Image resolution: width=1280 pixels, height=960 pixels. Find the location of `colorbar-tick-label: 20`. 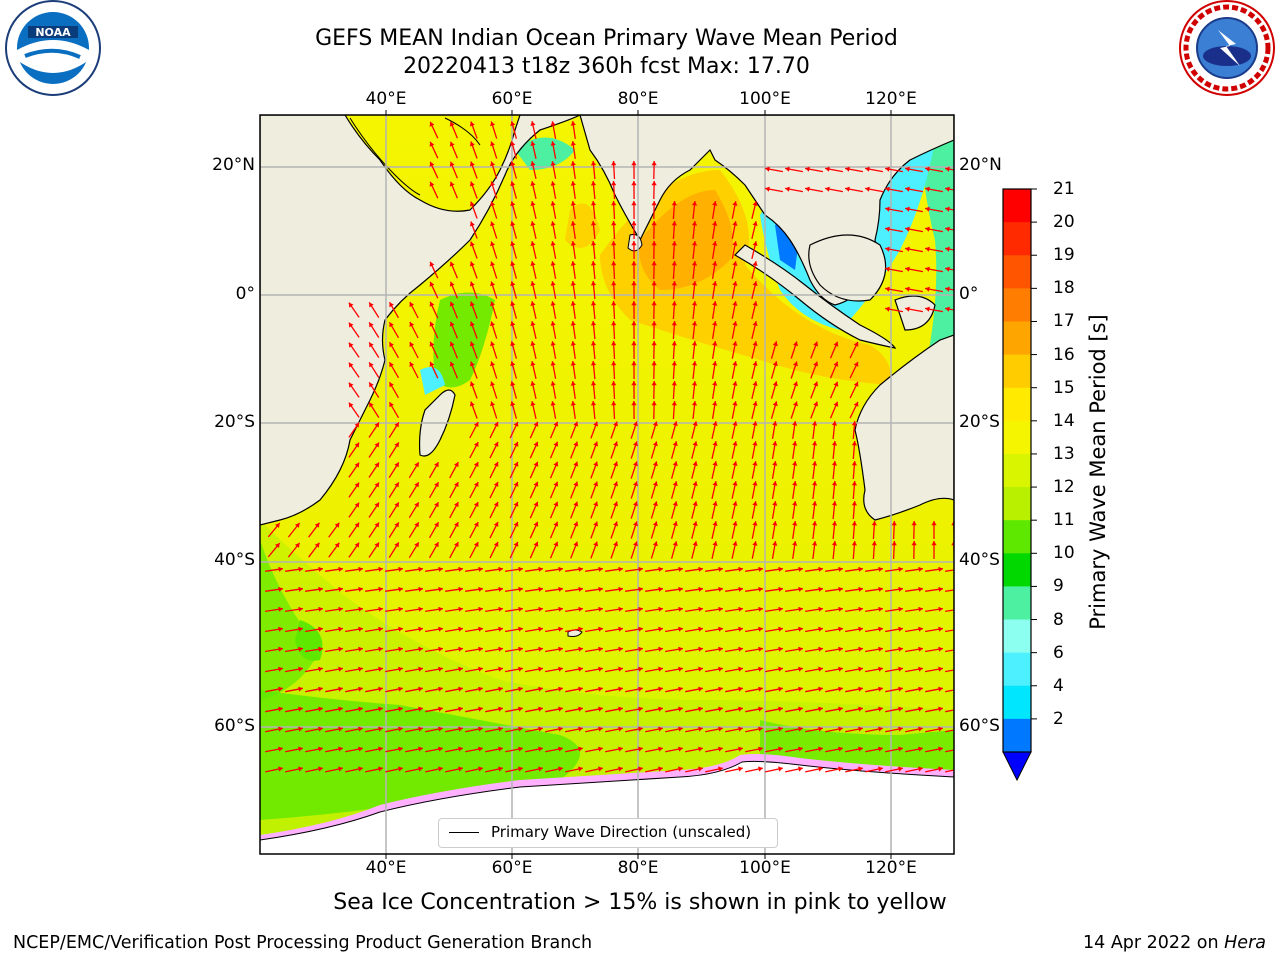

colorbar-tick-label: 20 is located at coordinates (1064, 222).